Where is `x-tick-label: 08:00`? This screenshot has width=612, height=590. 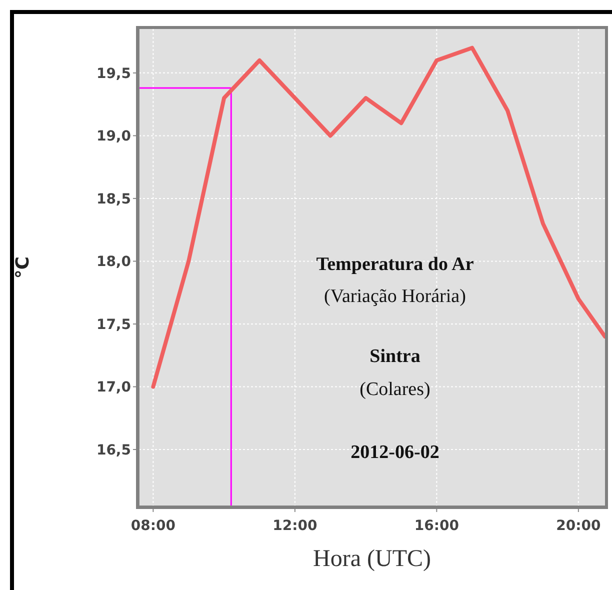
x-tick-label: 08:00 is located at coordinates (153, 526).